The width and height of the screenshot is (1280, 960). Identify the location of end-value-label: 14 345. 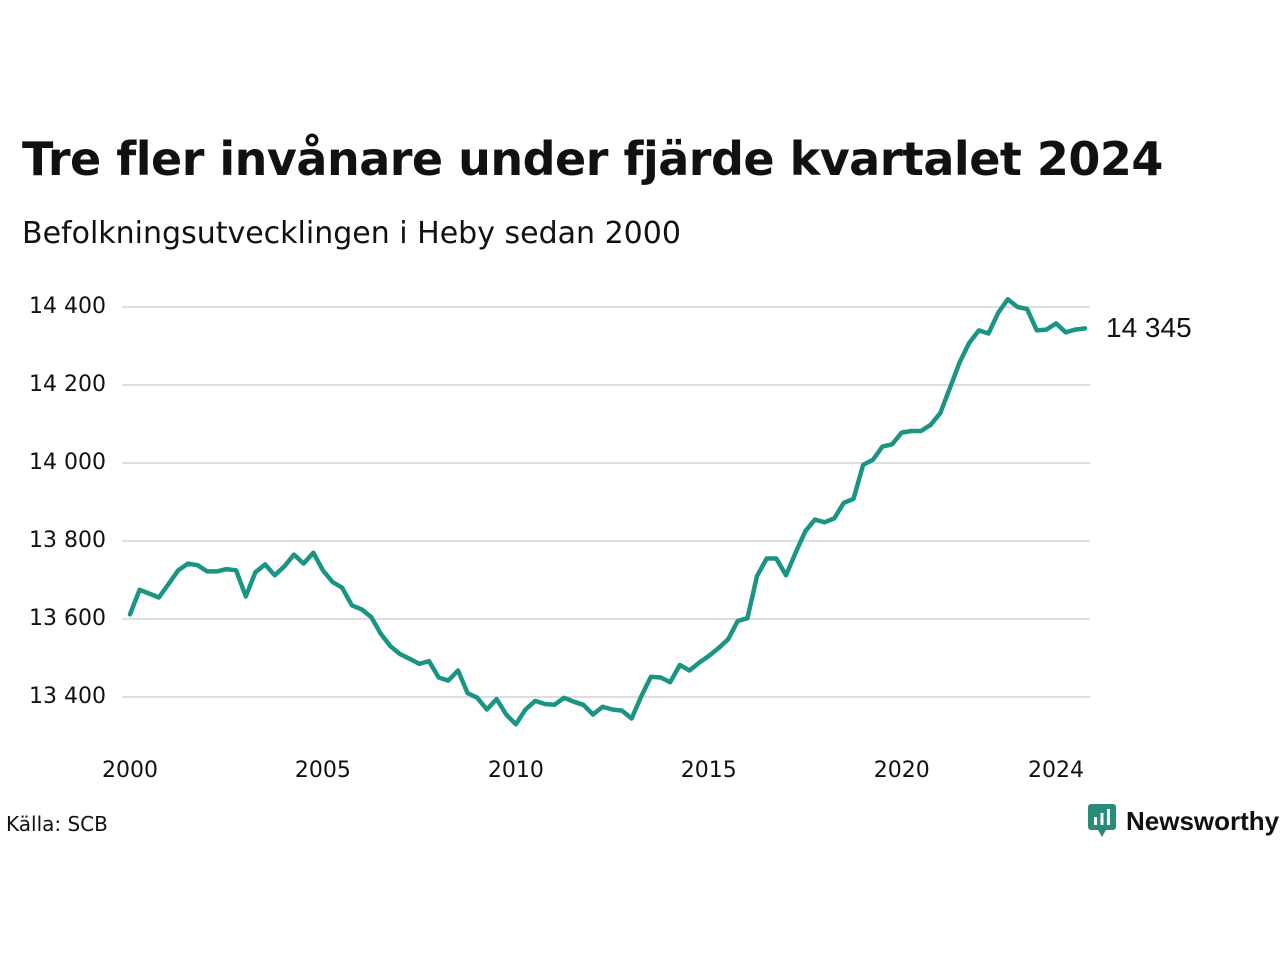
(1149, 327).